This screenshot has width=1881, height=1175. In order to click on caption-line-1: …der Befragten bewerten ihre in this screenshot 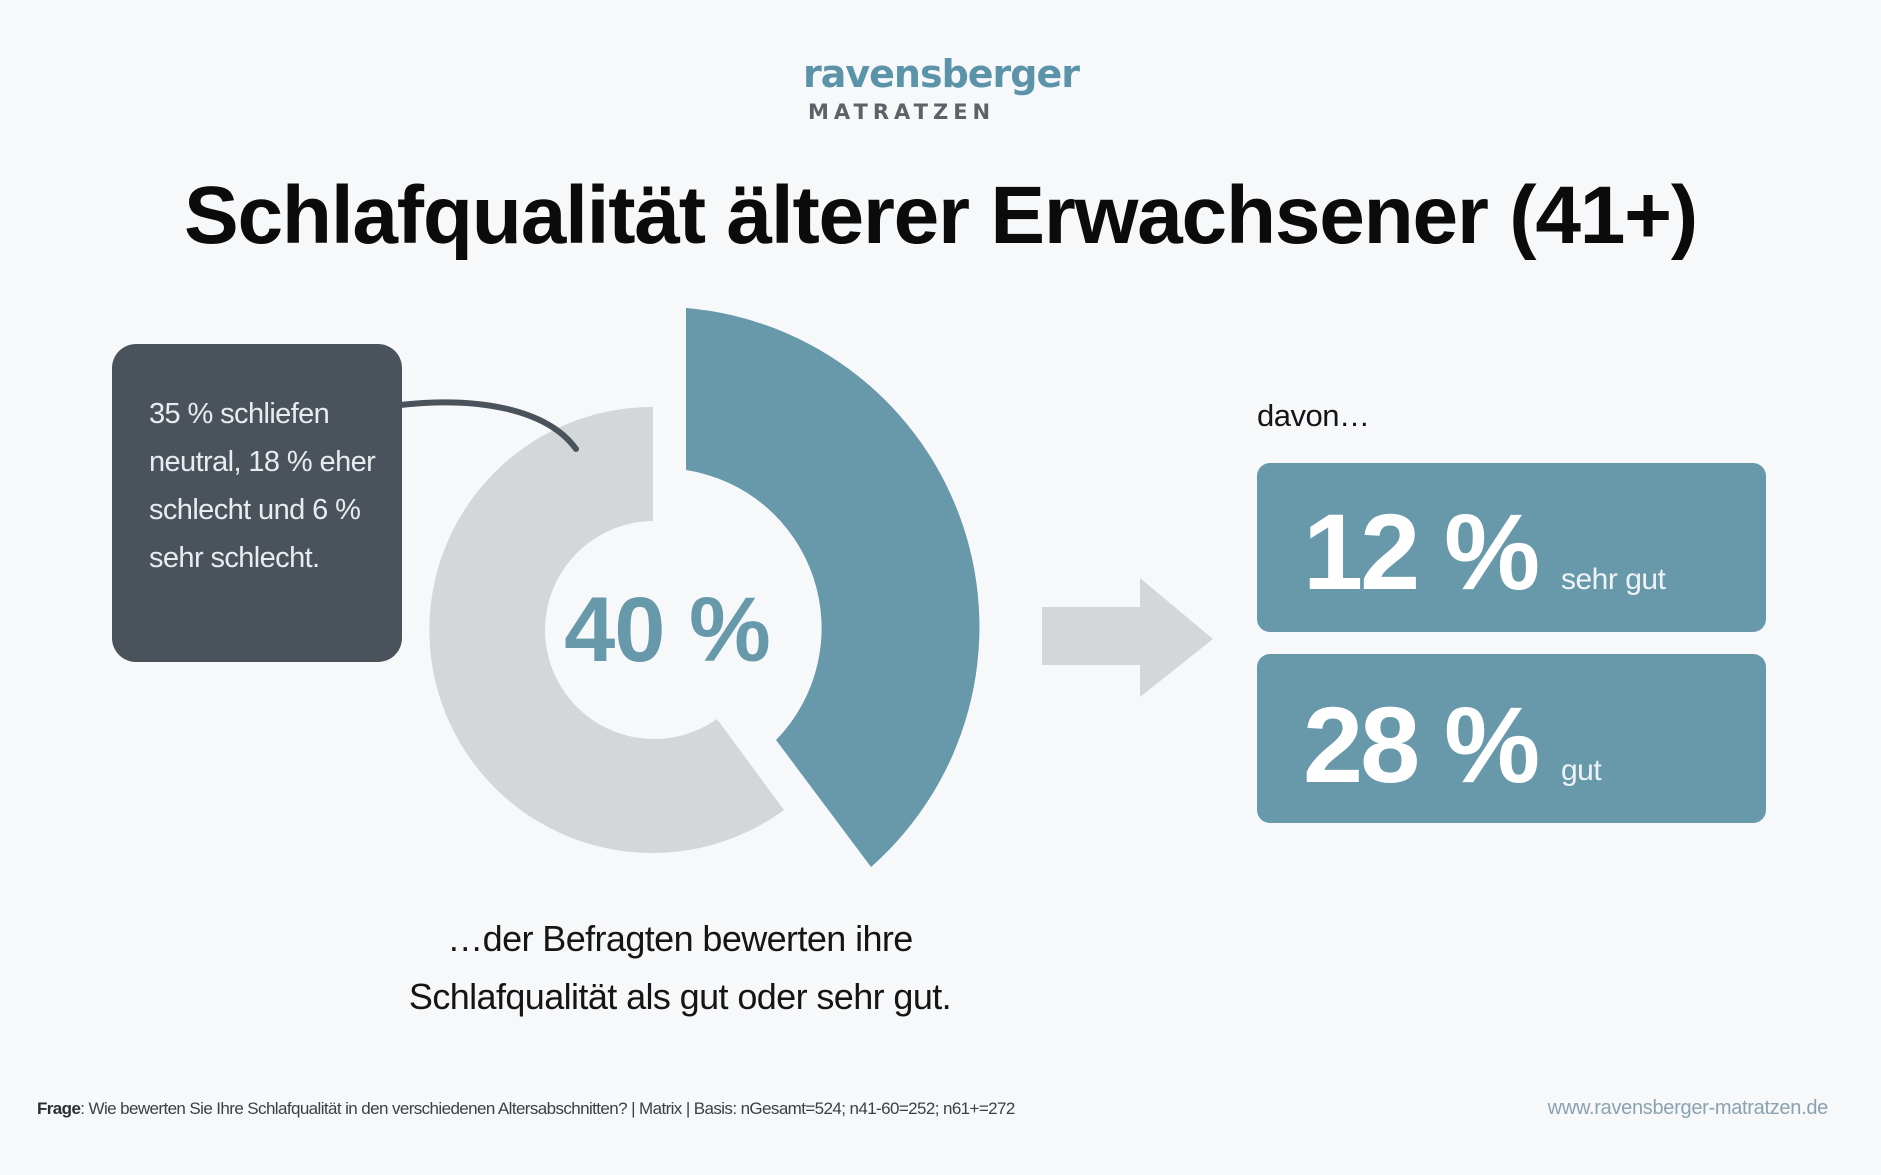, I will do `click(680, 938)`.